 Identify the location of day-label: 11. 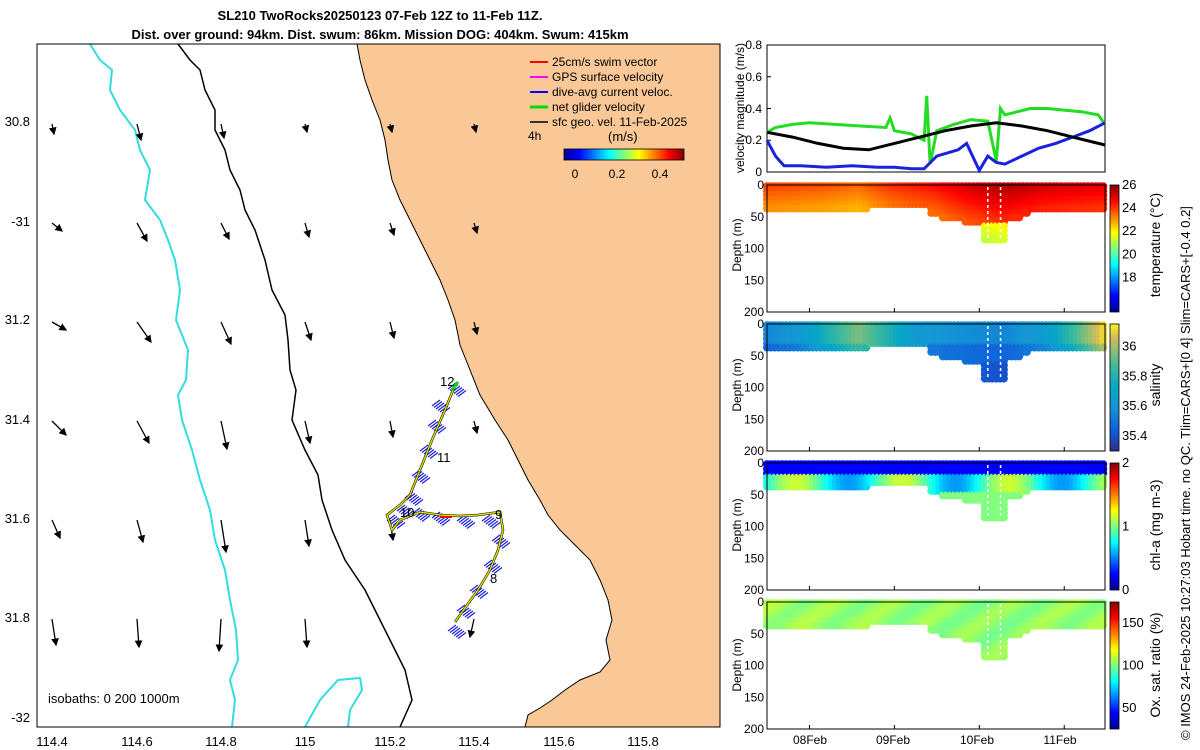
(444, 457).